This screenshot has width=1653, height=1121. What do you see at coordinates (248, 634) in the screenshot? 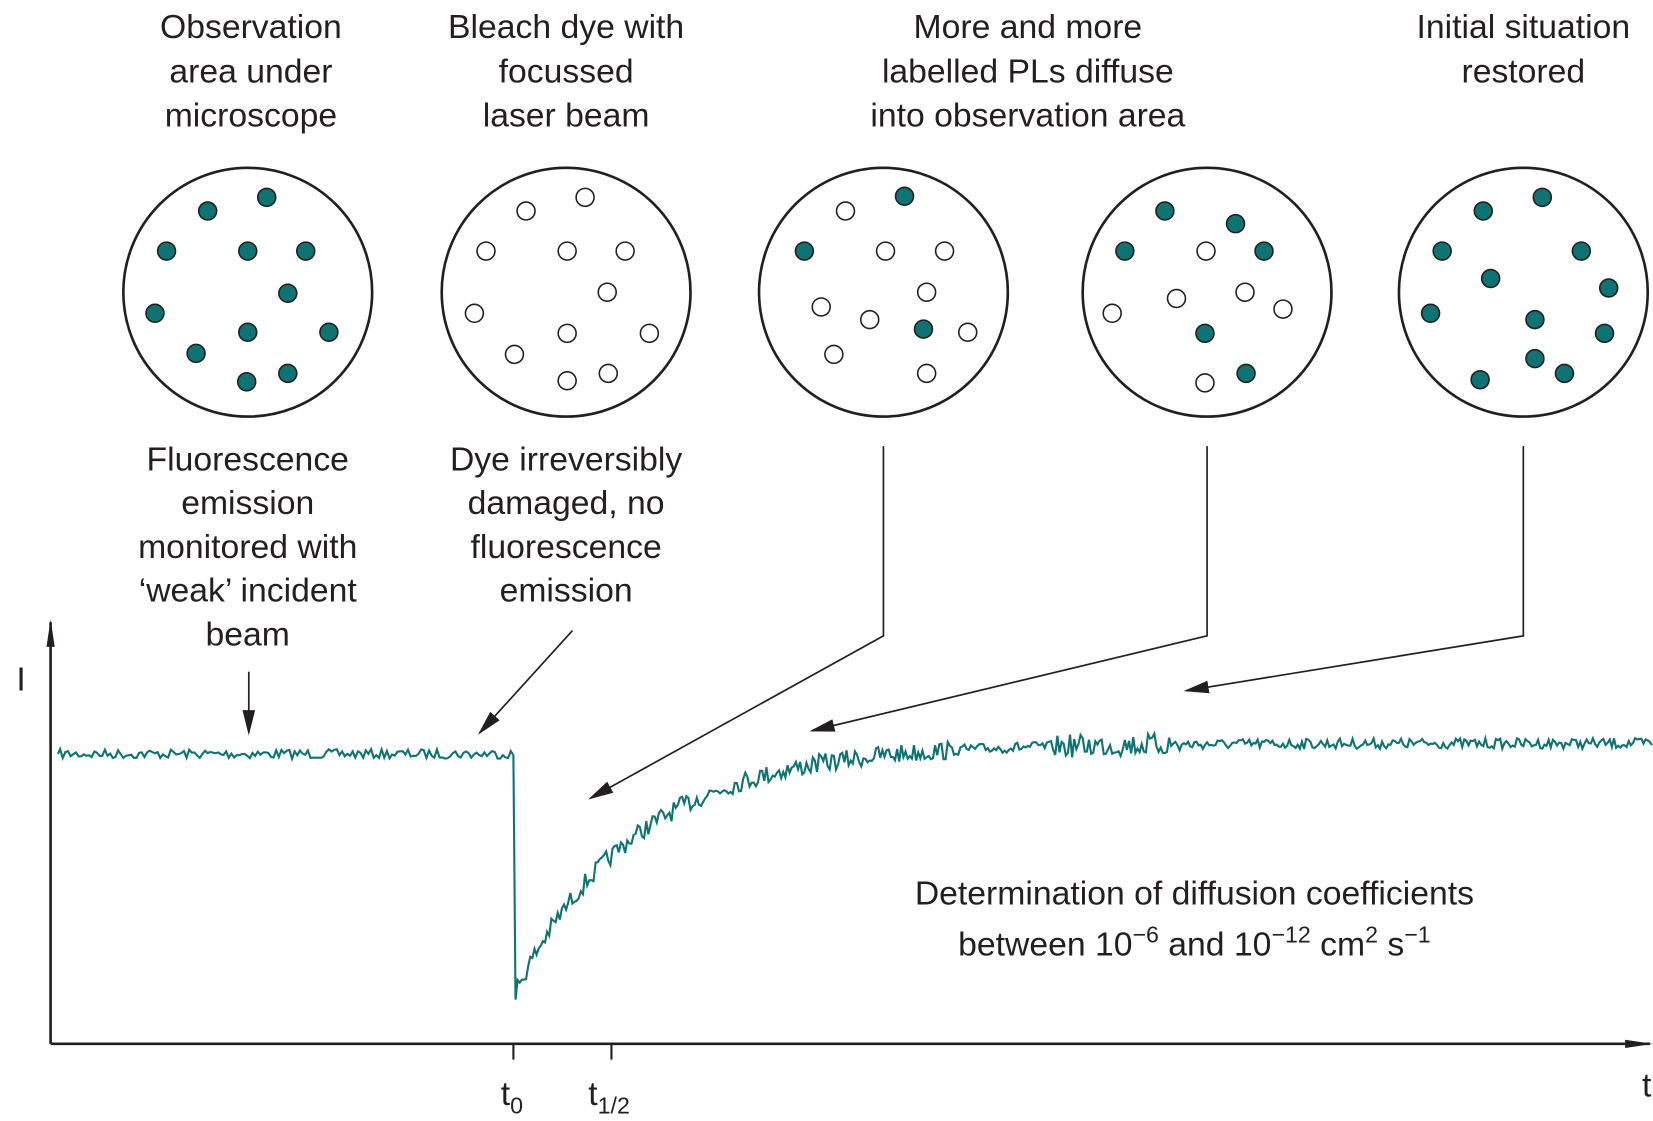
I see `effect-label: beam` at bounding box center [248, 634].